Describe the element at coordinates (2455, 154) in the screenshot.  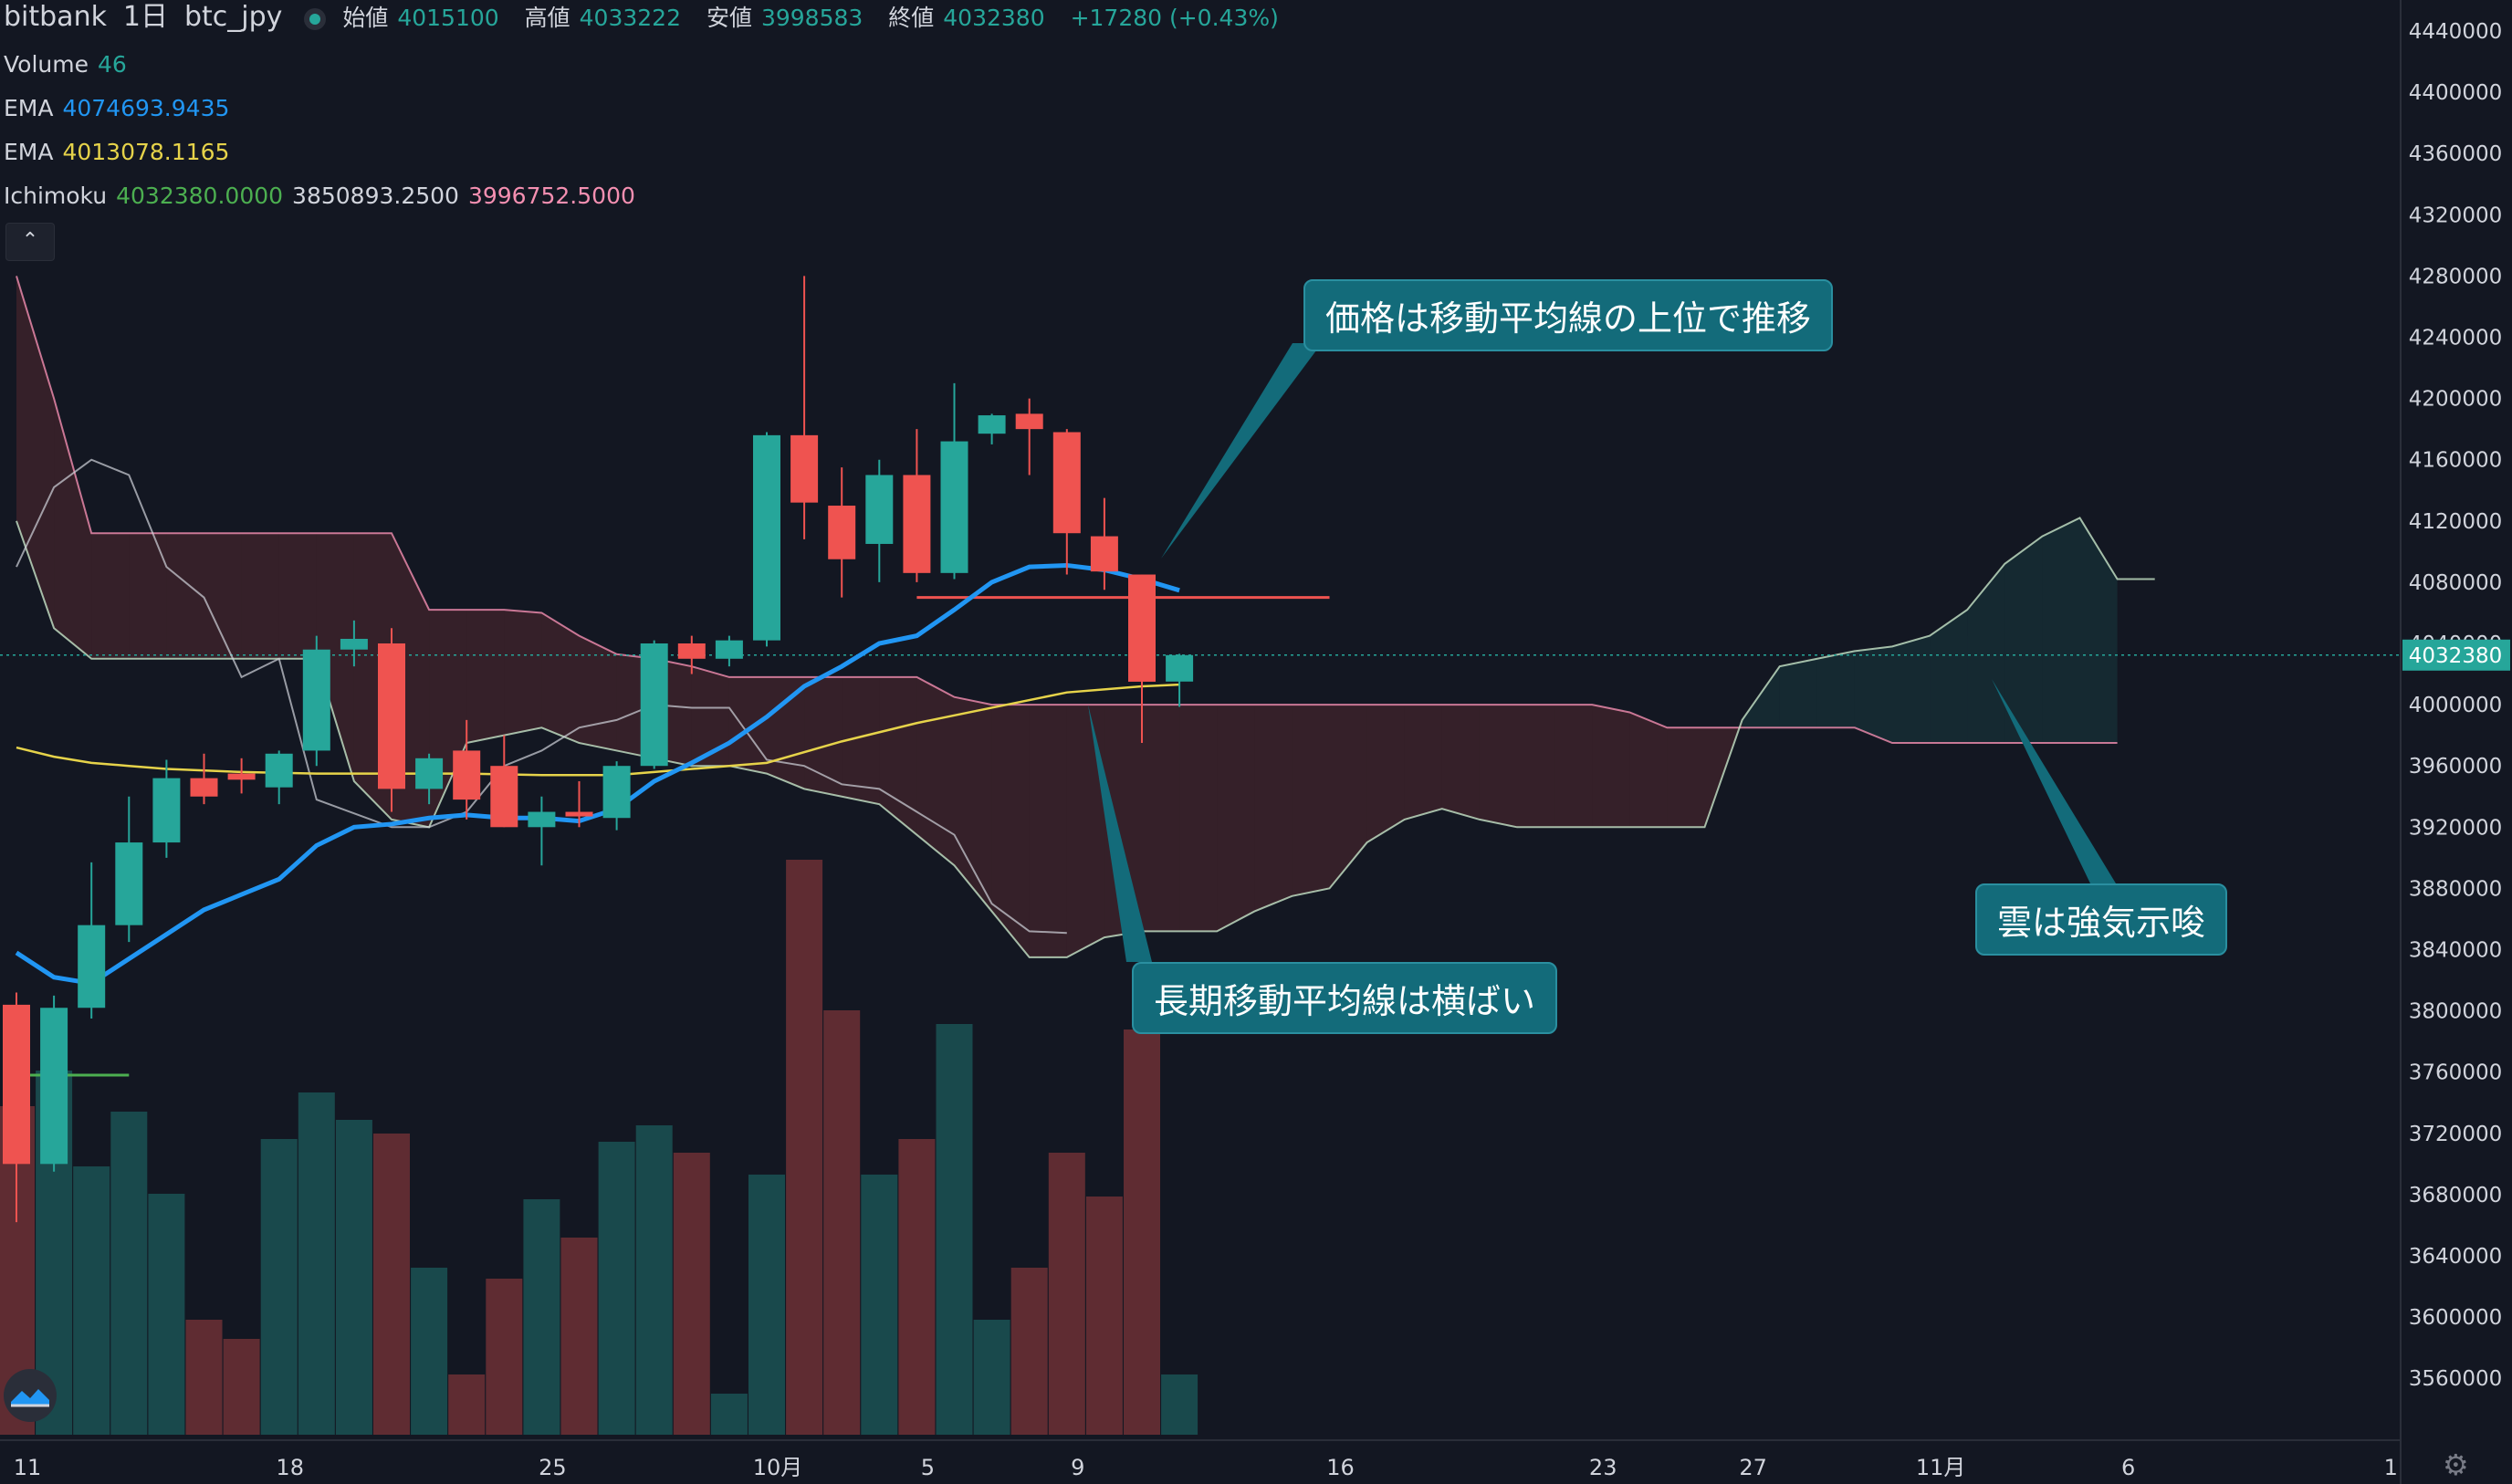
I see `price-tick-label: 4360000` at that location.